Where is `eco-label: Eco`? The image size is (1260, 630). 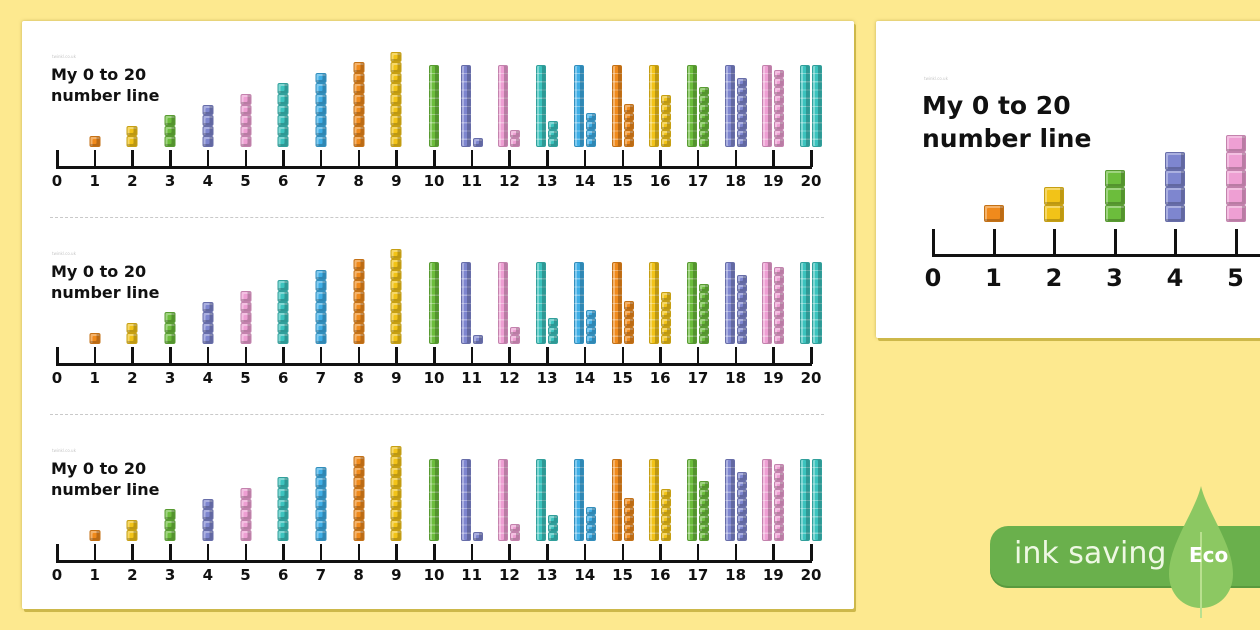
eco-label: Eco is located at coordinates (1209, 555).